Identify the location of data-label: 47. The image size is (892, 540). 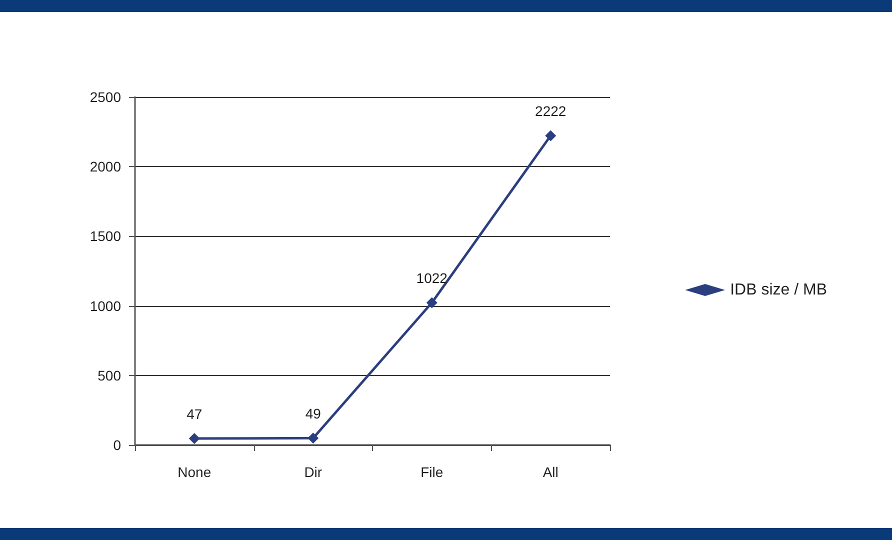
(194, 414).